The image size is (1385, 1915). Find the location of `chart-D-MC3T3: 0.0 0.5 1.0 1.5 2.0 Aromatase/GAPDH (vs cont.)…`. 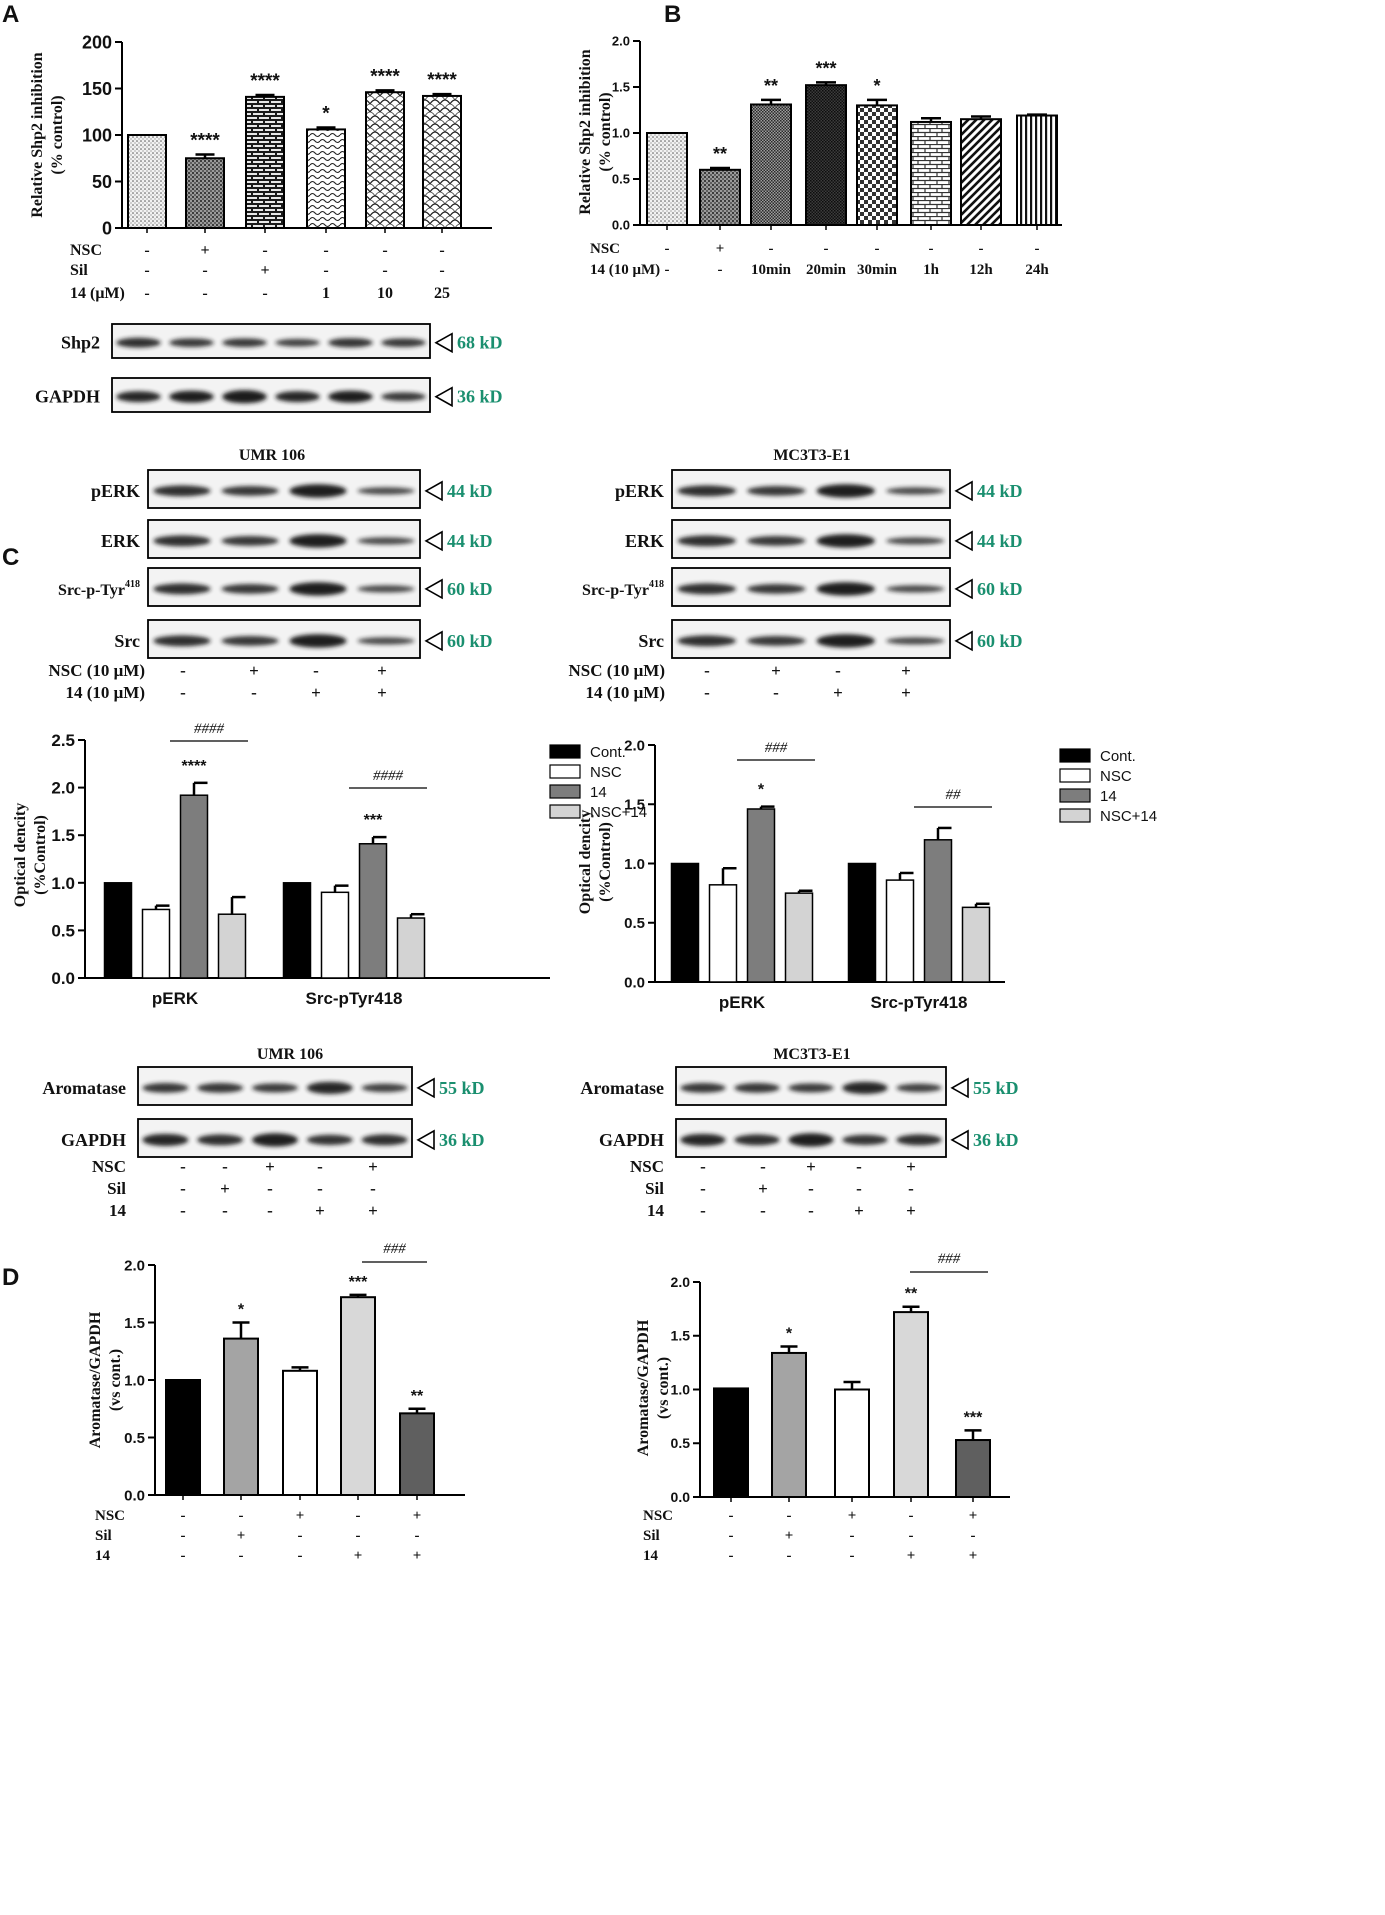

chart-D-MC3T3: 0.0 0.5 1.0 1.5 2.0 Aromatase/GAPDH (vs cont.)… is located at coordinates (822, 1378).